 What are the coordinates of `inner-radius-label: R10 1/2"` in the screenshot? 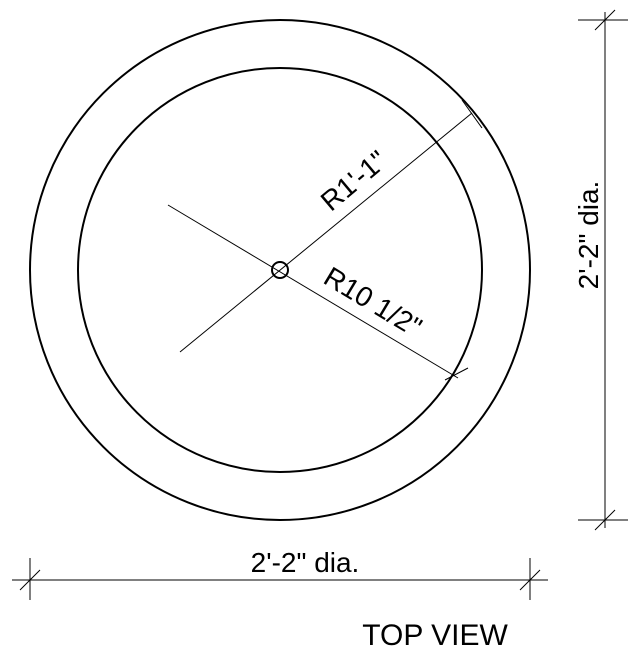 It's located at (373, 302).